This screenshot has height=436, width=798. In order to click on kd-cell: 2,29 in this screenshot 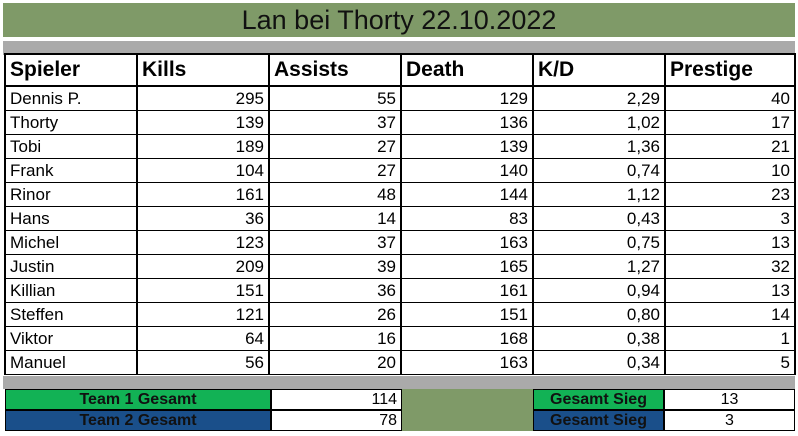, I will do `click(599, 98)`.